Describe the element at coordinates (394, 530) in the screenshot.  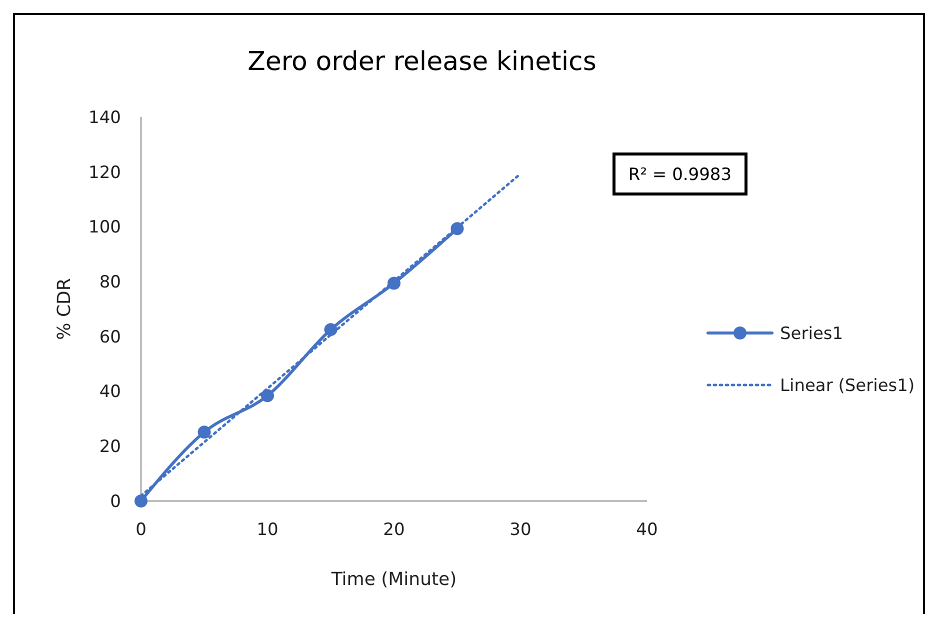
I see `x-tick-label: 20` at that location.